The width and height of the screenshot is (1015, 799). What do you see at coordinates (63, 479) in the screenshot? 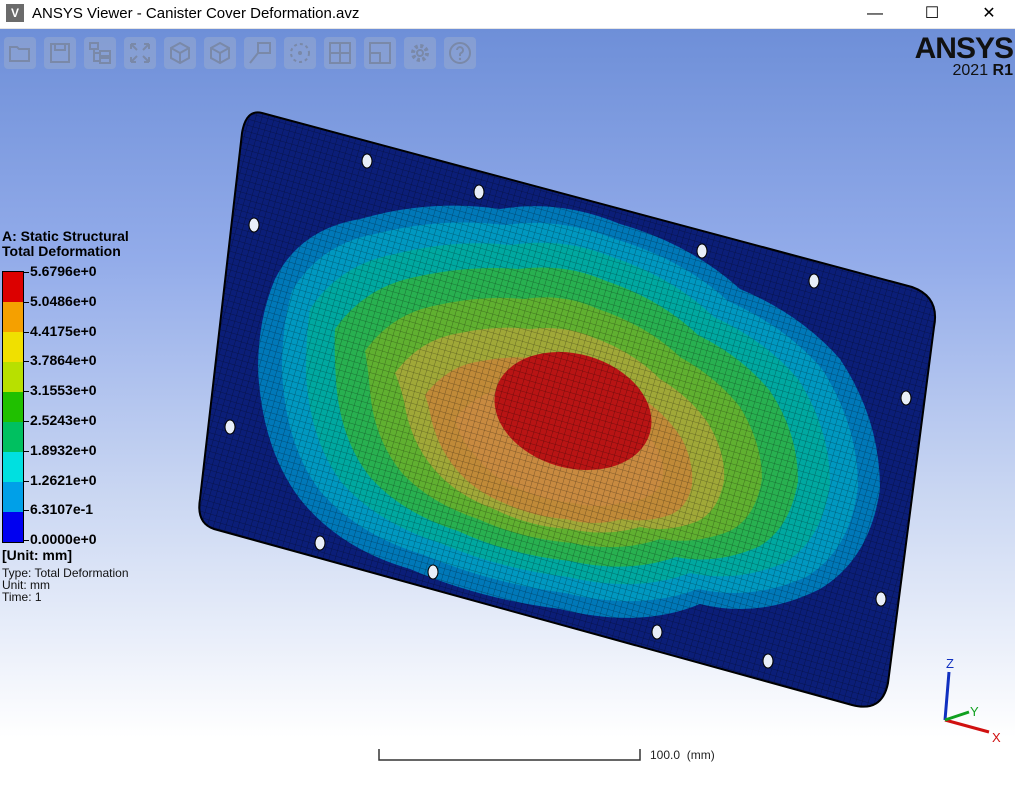
I see `legend-value-7: 1.2621e+0` at bounding box center [63, 479].